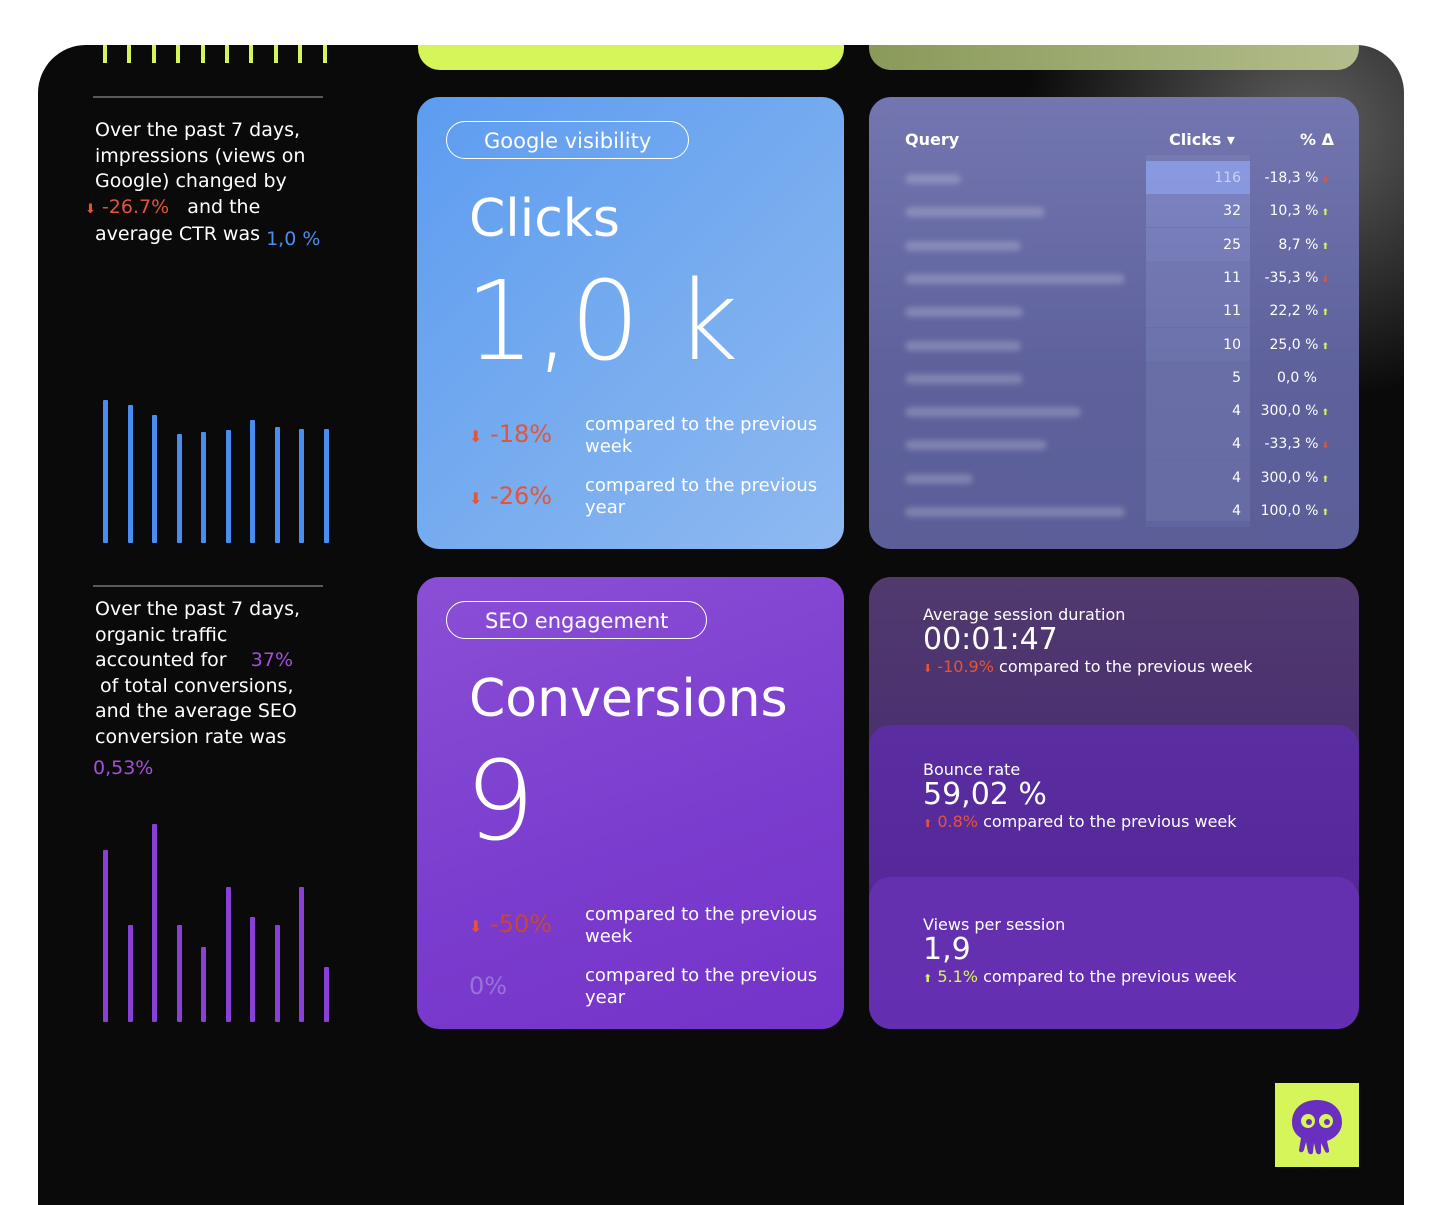 The width and height of the screenshot is (1435, 1205). What do you see at coordinates (123, 768) in the screenshot?
I see `seo-conversion-rate: 0,53%` at bounding box center [123, 768].